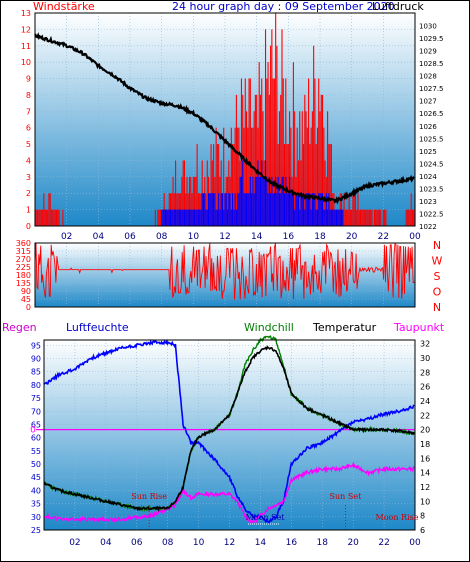 The width and height of the screenshot is (470, 562). I want to click on temperature-y-tick: 8, so click(422, 516).